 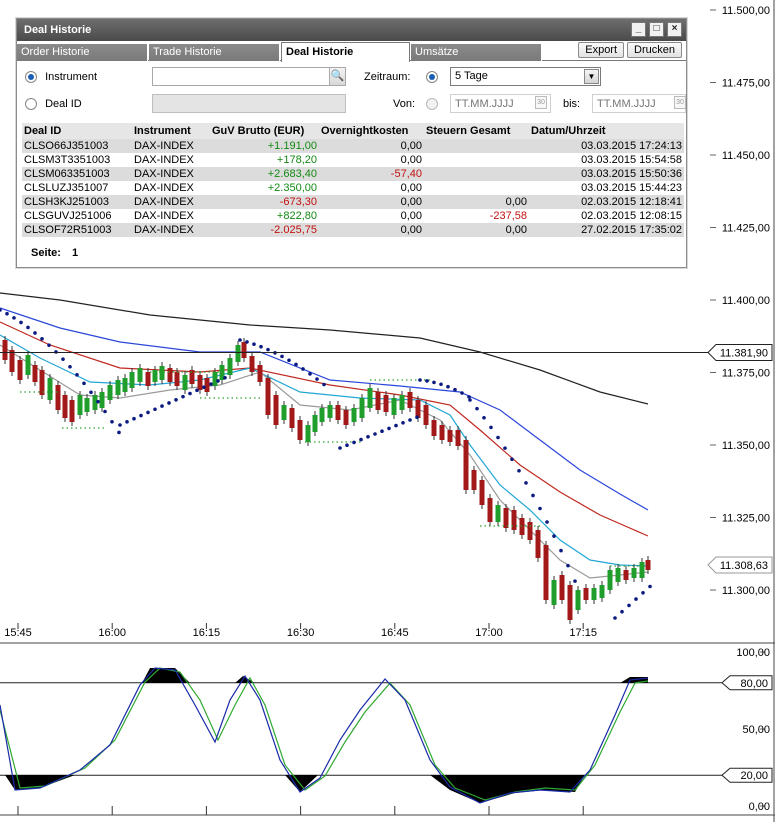 I want to click on price-tick-label: 11.475,00, so click(x=746, y=84).